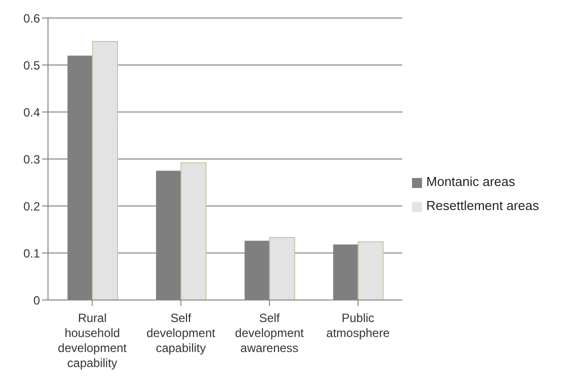  Describe the element at coordinates (31, 253) in the screenshot. I see `y-tick-label: 0.1` at that location.